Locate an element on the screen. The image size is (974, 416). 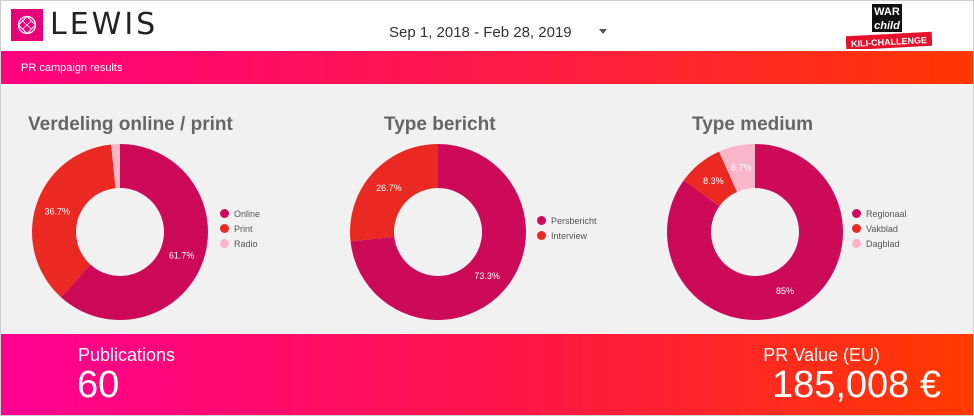
data-label-regionaal: 85% is located at coordinates (785, 291).